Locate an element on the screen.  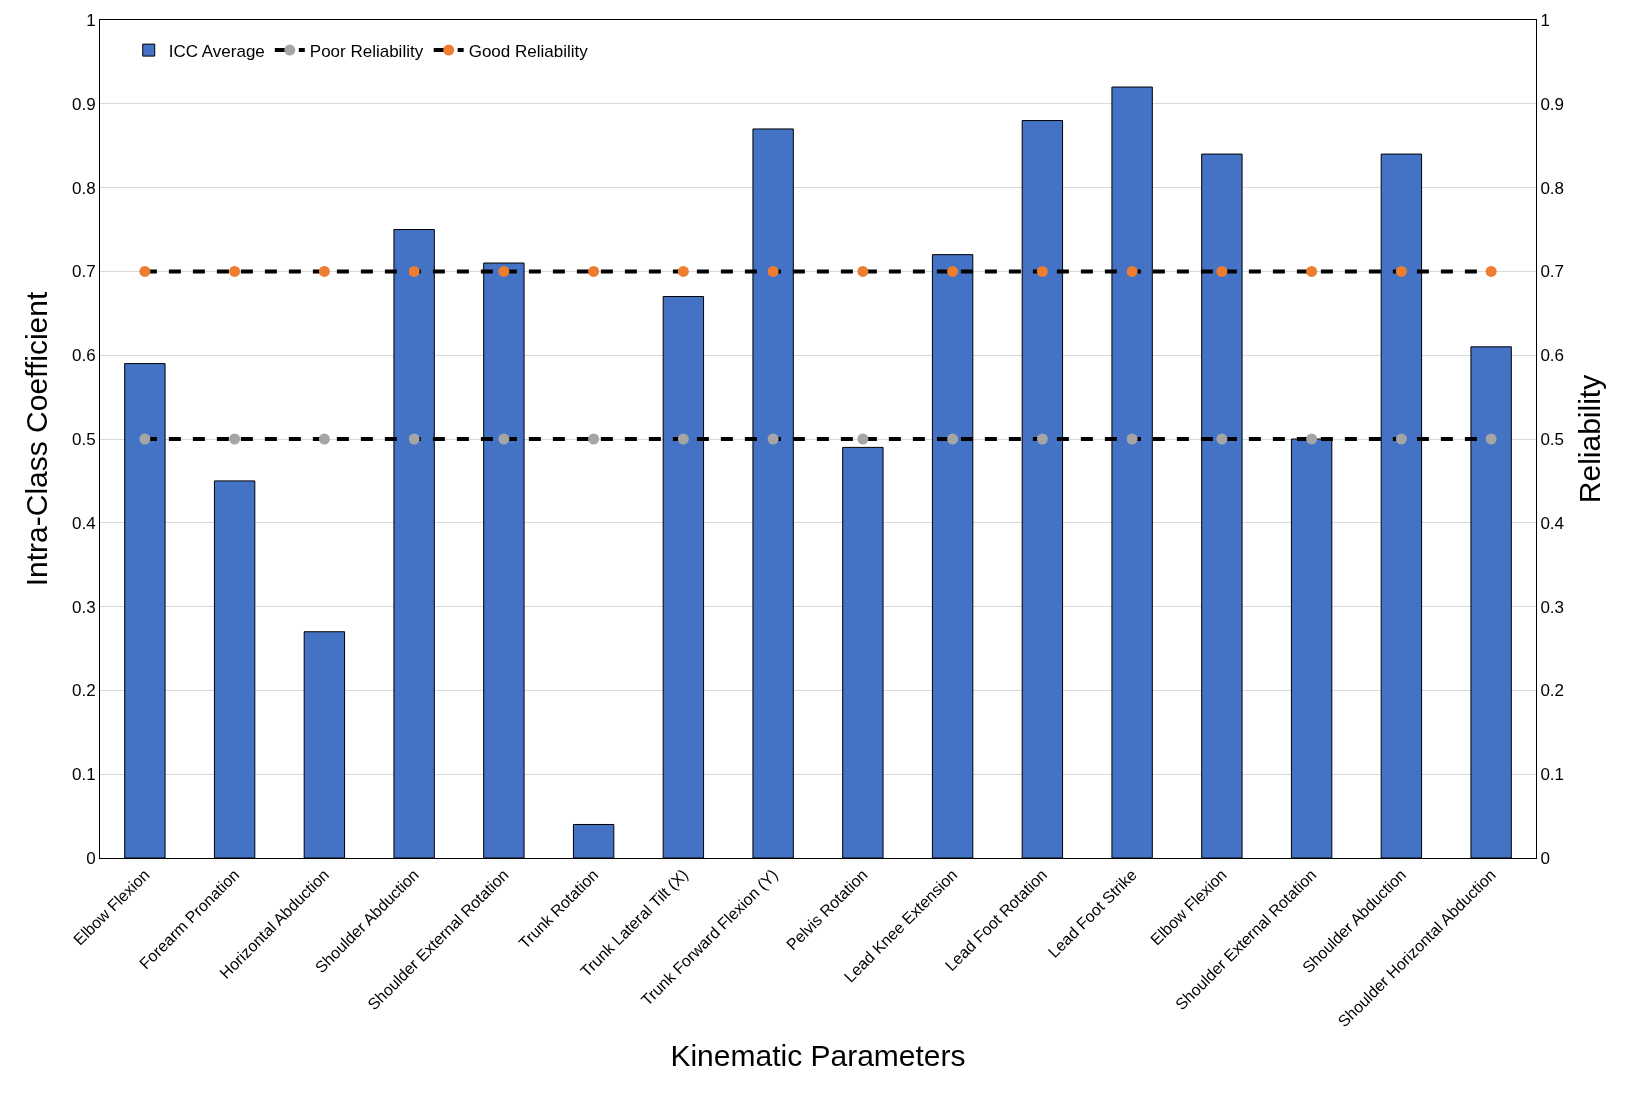
y2-tick-label: 0.1 is located at coordinates (1552, 775).